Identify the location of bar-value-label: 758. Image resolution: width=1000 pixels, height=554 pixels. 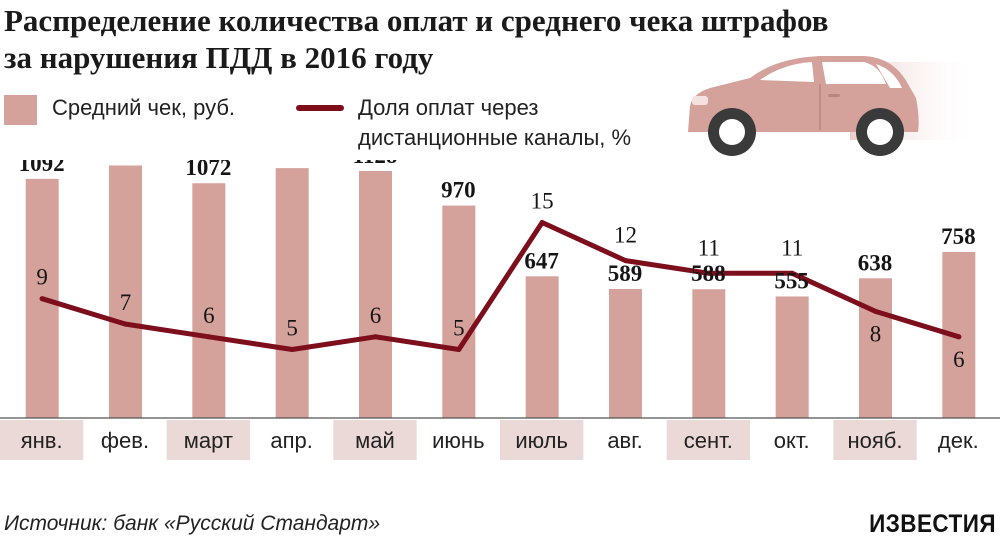
(958, 236).